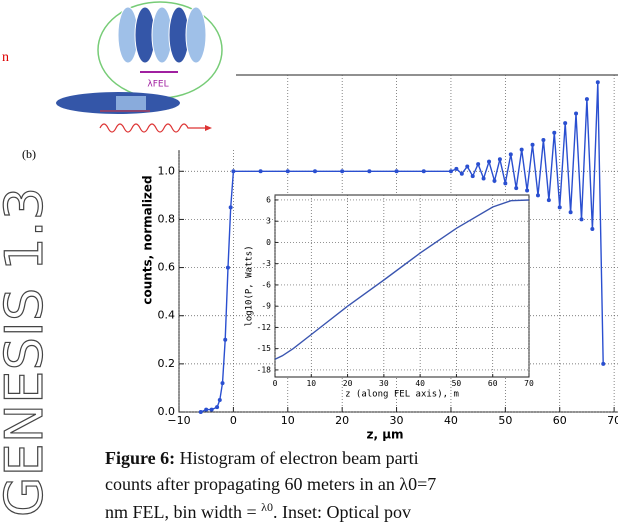 Image resolution: width=618 pixels, height=526 pixels. I want to click on y-tick-label: 0, so click(268, 242).